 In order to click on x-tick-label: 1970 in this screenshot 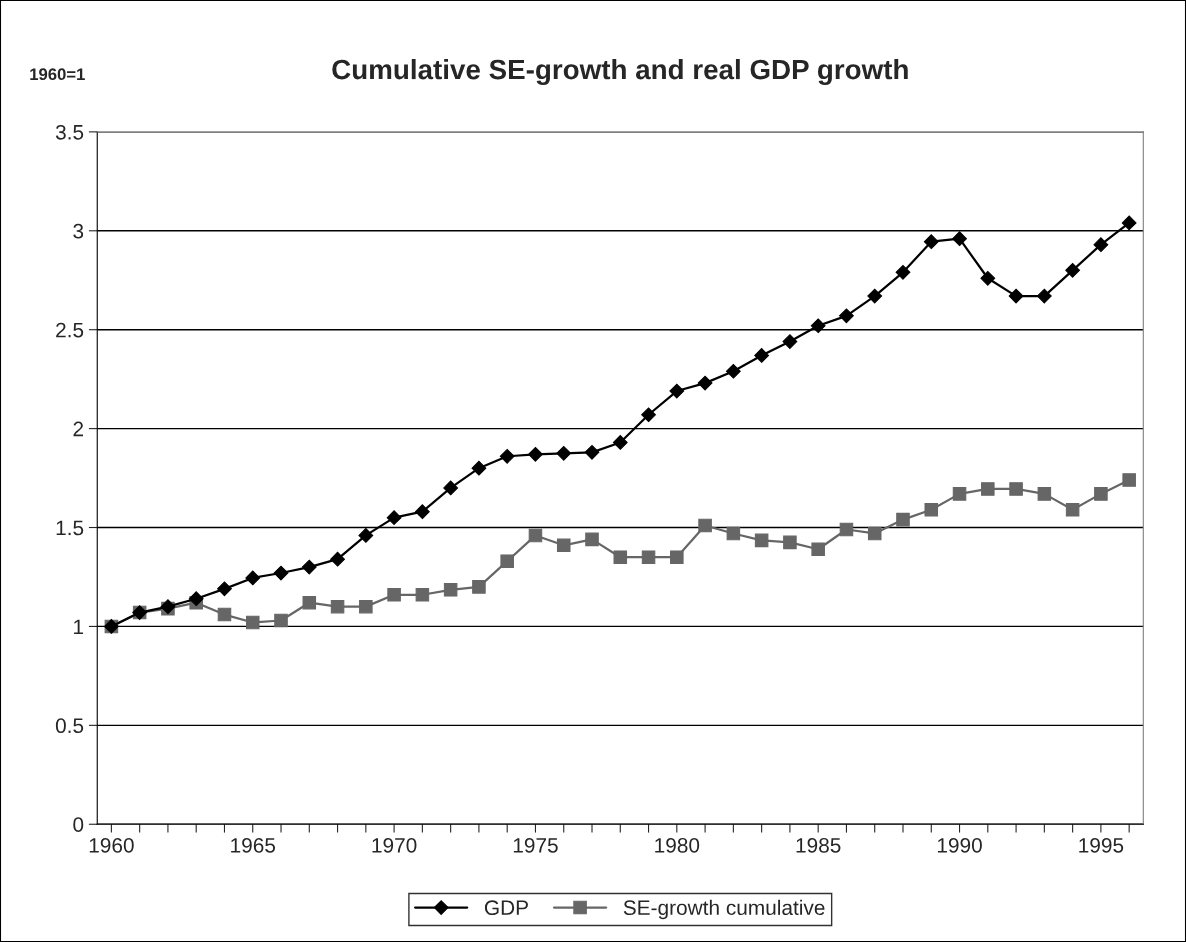, I will do `click(394, 845)`.